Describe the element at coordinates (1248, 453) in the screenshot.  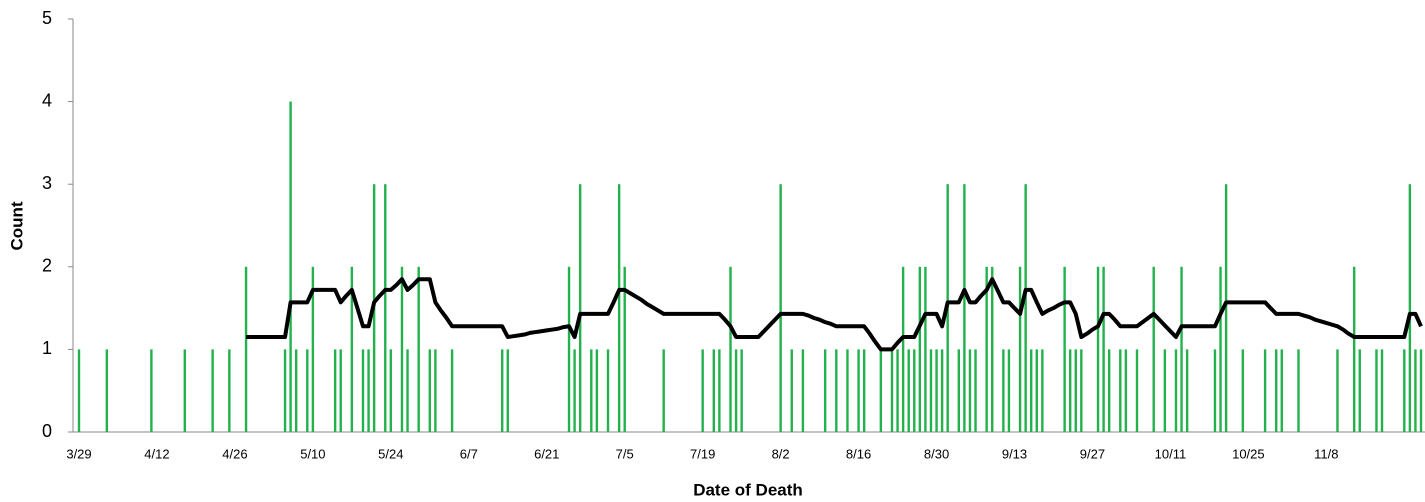
I see `x-tick-label: 10/25` at that location.